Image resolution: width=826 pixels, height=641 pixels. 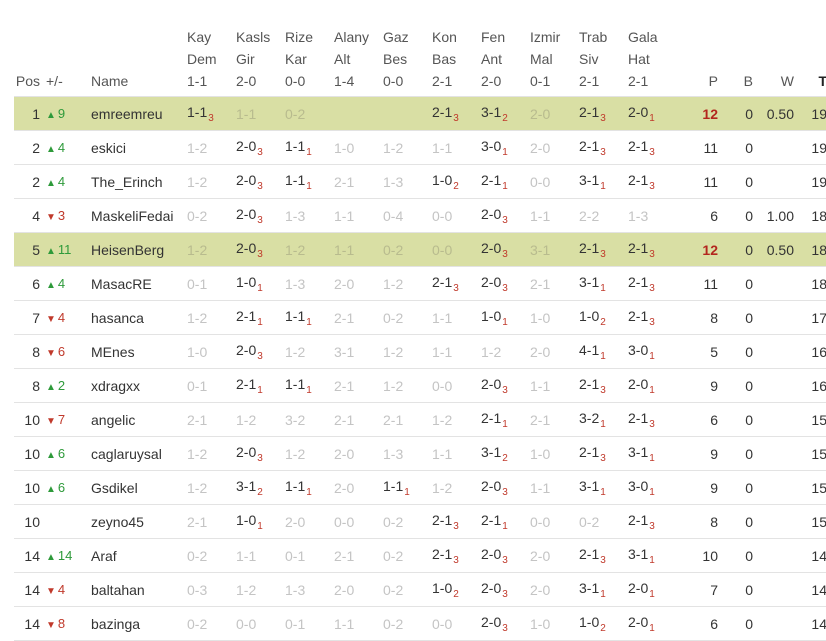 What do you see at coordinates (554, 61) in the screenshot?
I see `header-match: Izmir Mal 0-1` at bounding box center [554, 61].